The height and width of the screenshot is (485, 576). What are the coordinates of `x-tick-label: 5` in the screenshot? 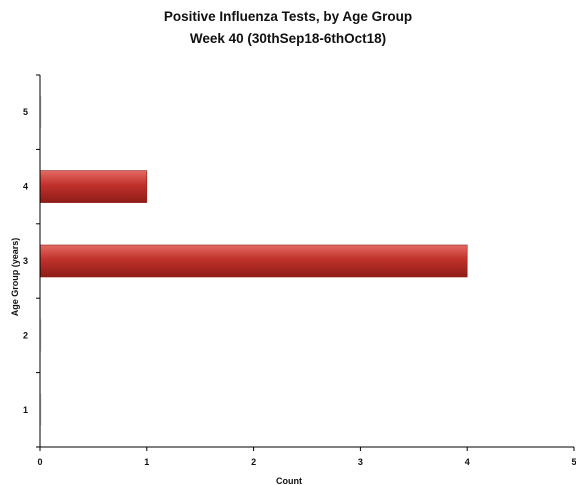 It's located at (573, 462).